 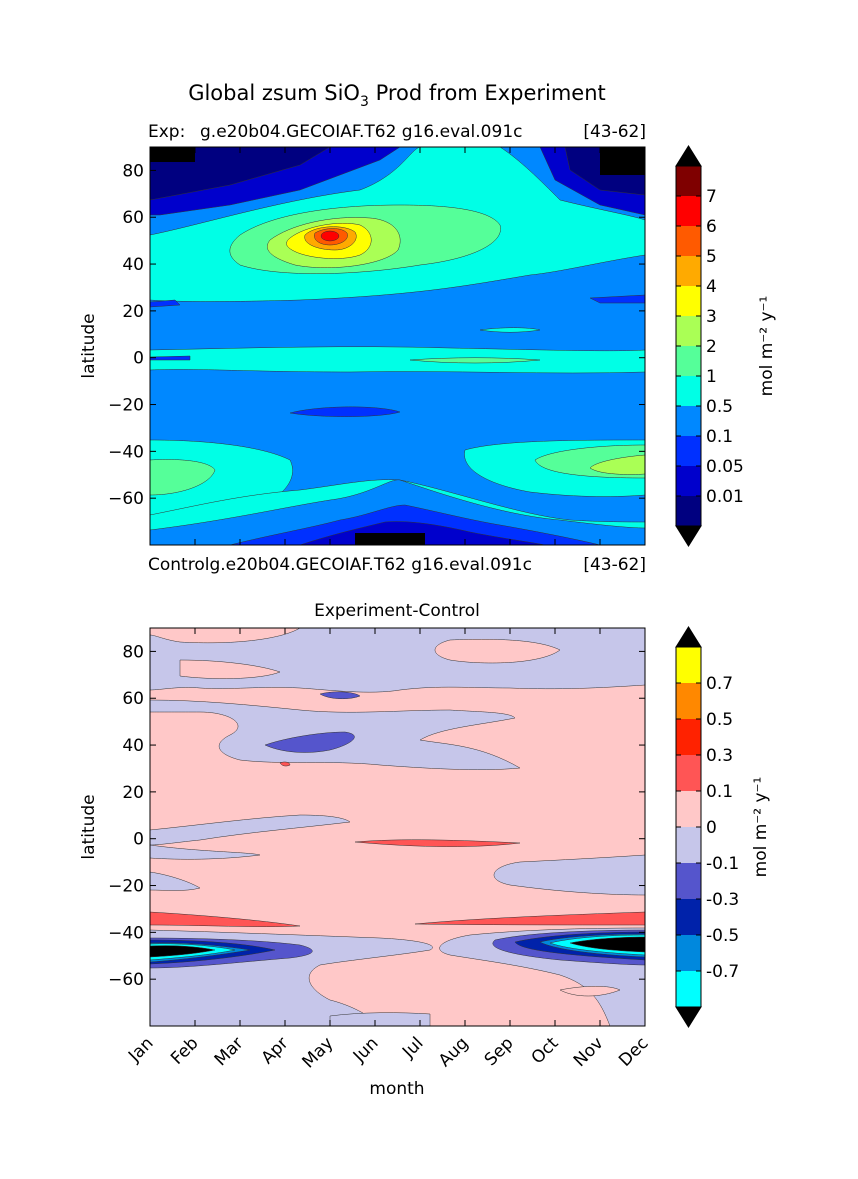 What do you see at coordinates (722, 936) in the screenshot?
I see `colorbar-tick-label: -0.5` at bounding box center [722, 936].